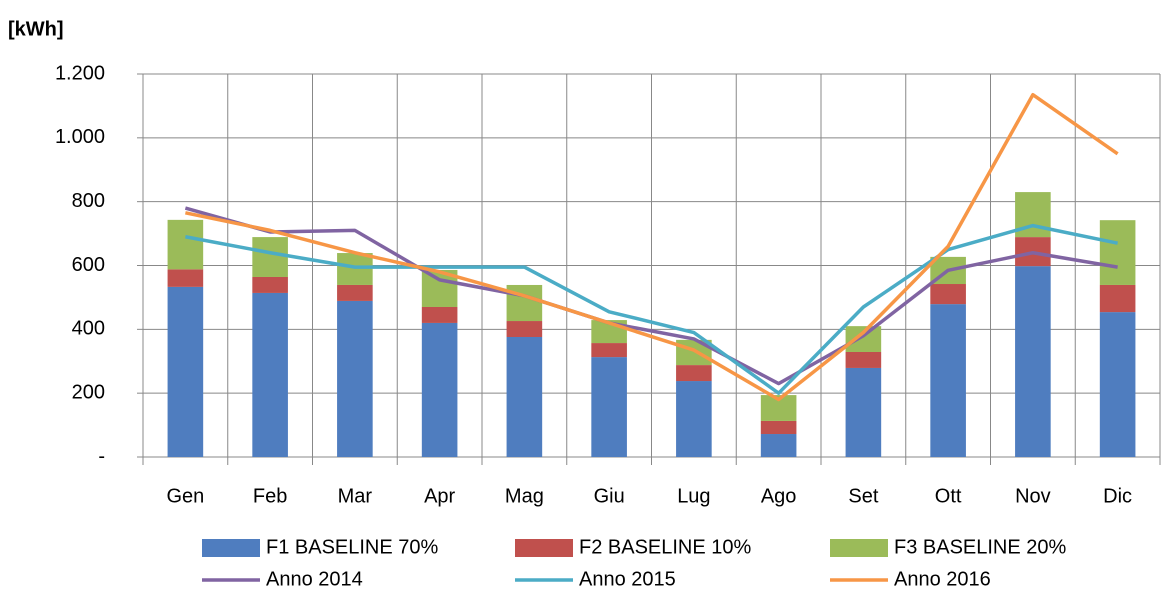 This screenshot has height=592, width=1161. What do you see at coordinates (352, 547) in the screenshot?
I see `legend-label: F1 BASELINE 70%` at bounding box center [352, 547].